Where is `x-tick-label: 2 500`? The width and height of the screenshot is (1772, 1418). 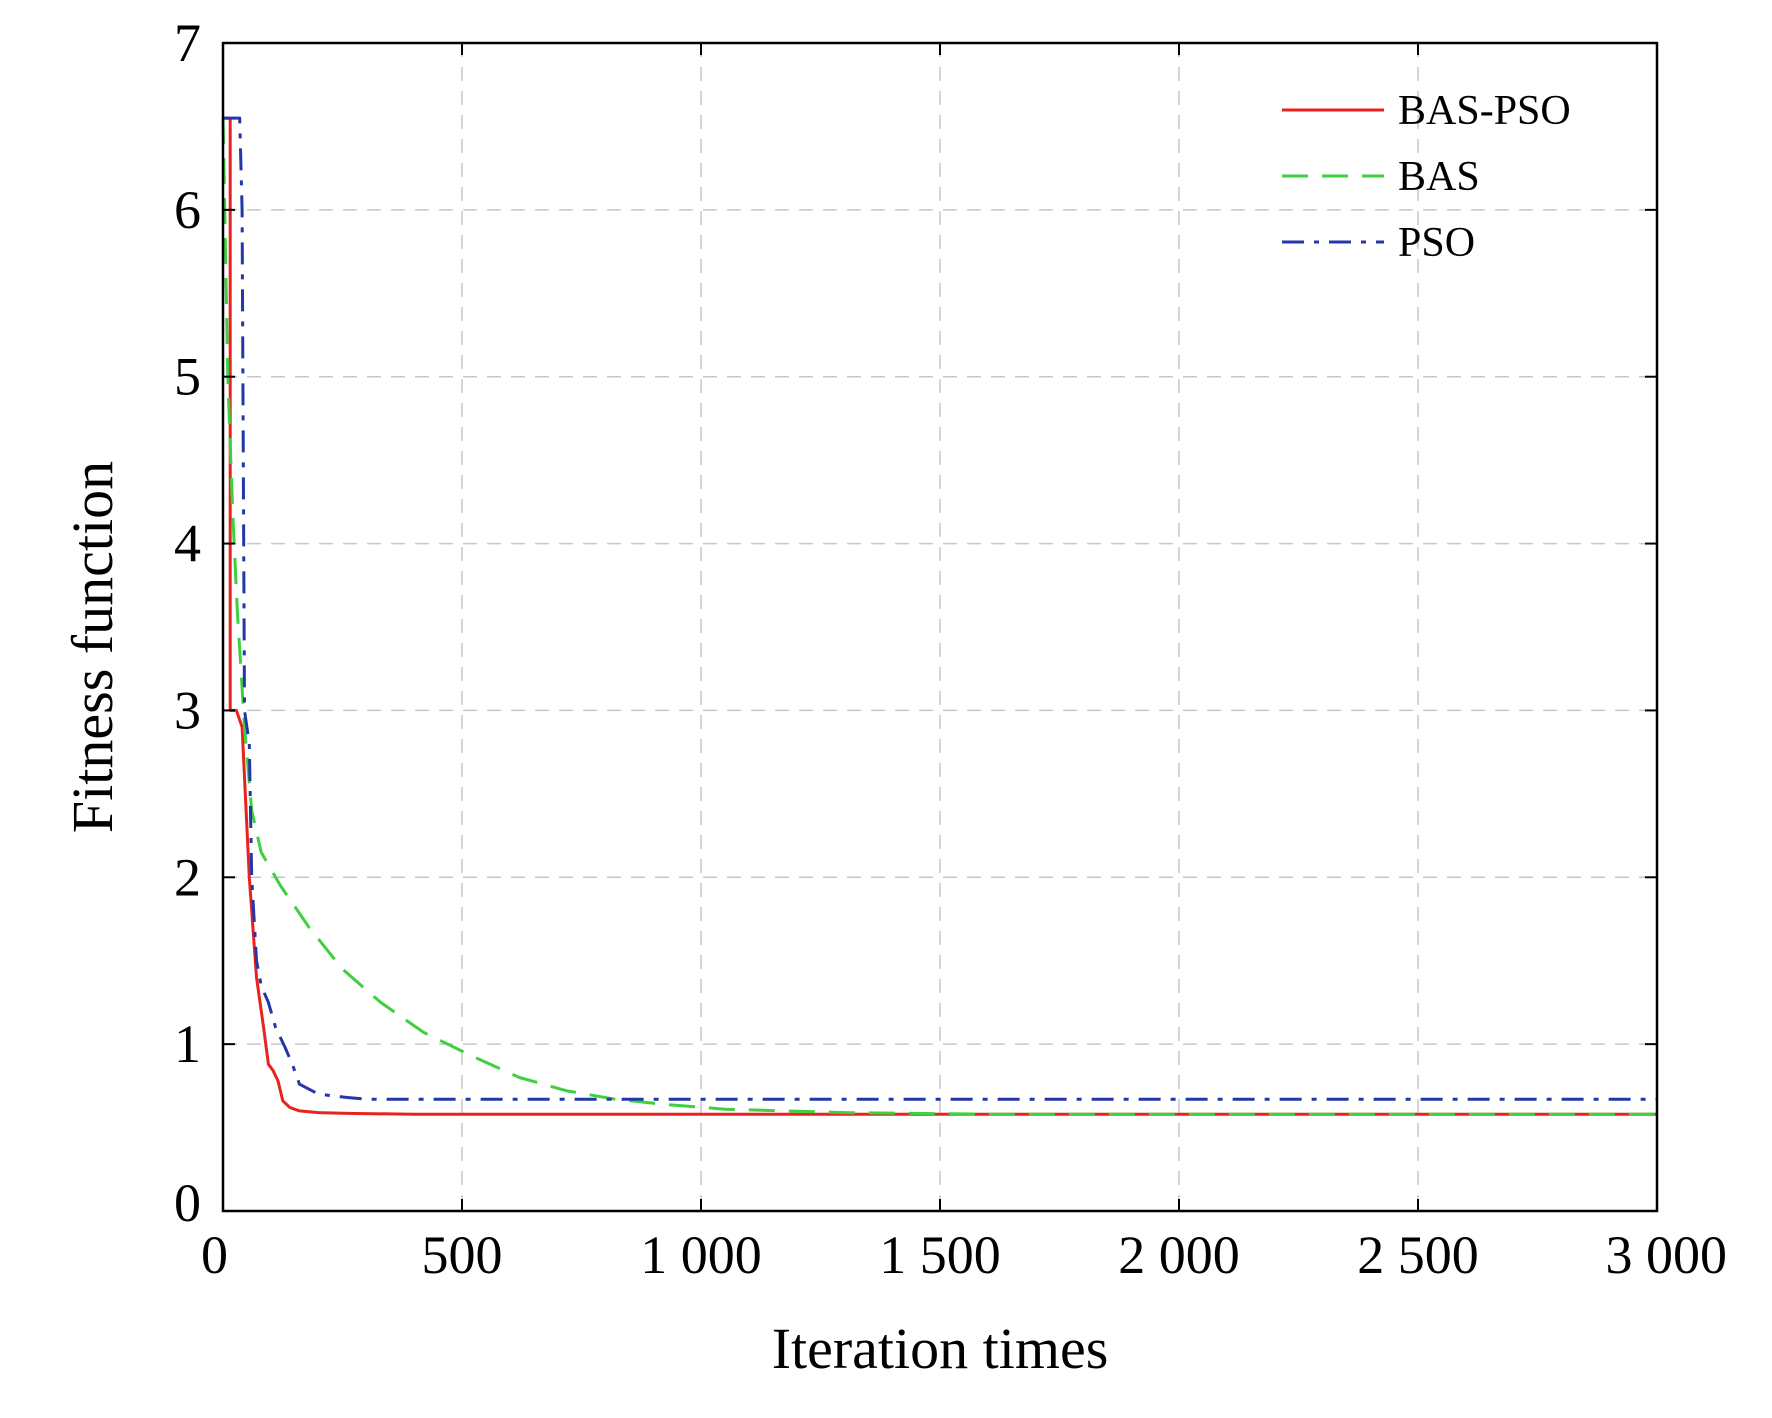
x-tick-label: 2 500 is located at coordinates (1418, 1255).